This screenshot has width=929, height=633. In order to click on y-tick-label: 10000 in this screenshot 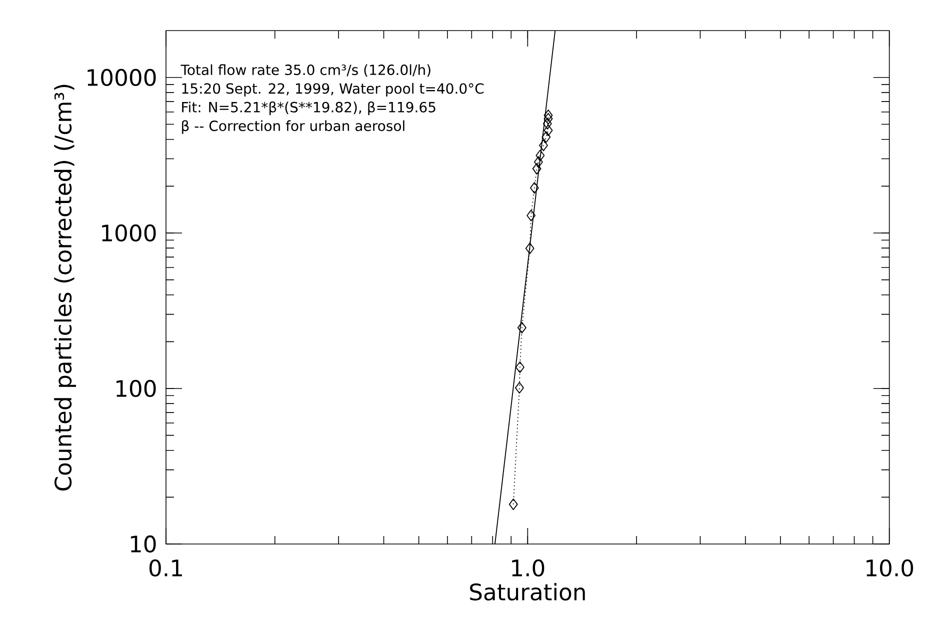, I will do `click(122, 77)`.